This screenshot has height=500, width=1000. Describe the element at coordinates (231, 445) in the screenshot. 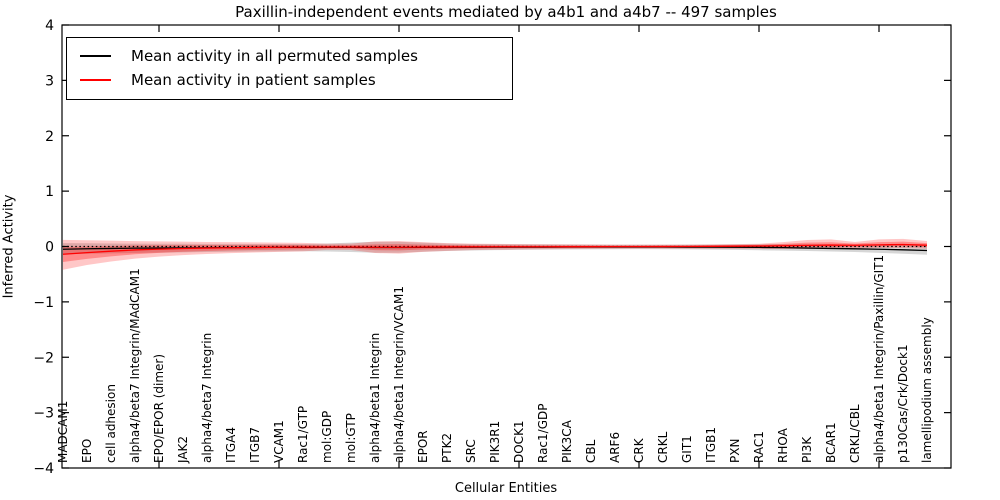

I see `x-category-label: ITGA4` at that location.